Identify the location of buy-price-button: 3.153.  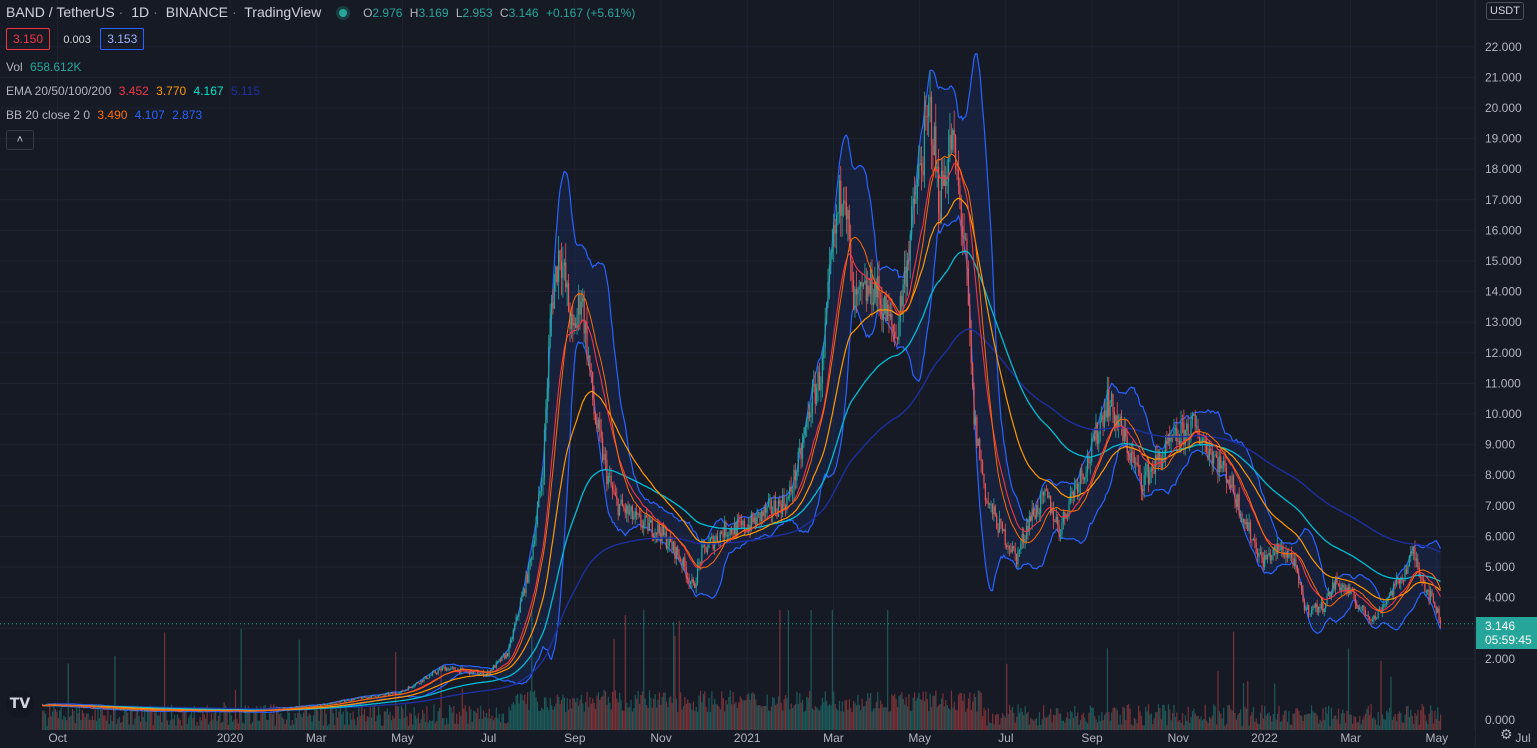
(122, 39).